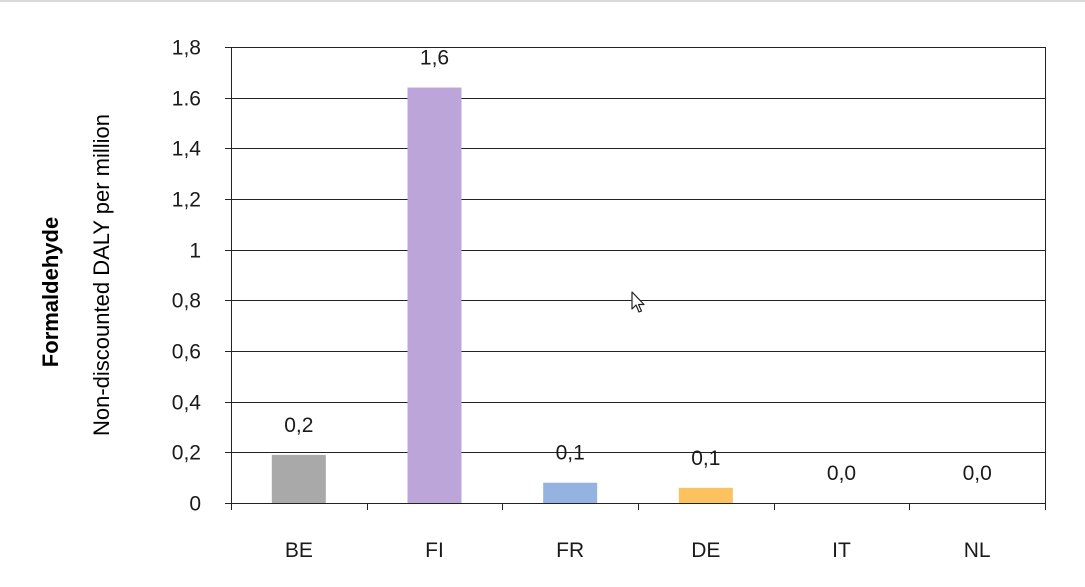 This screenshot has width=1085, height=587. I want to click on data-label-it: 0,0, so click(841, 473).